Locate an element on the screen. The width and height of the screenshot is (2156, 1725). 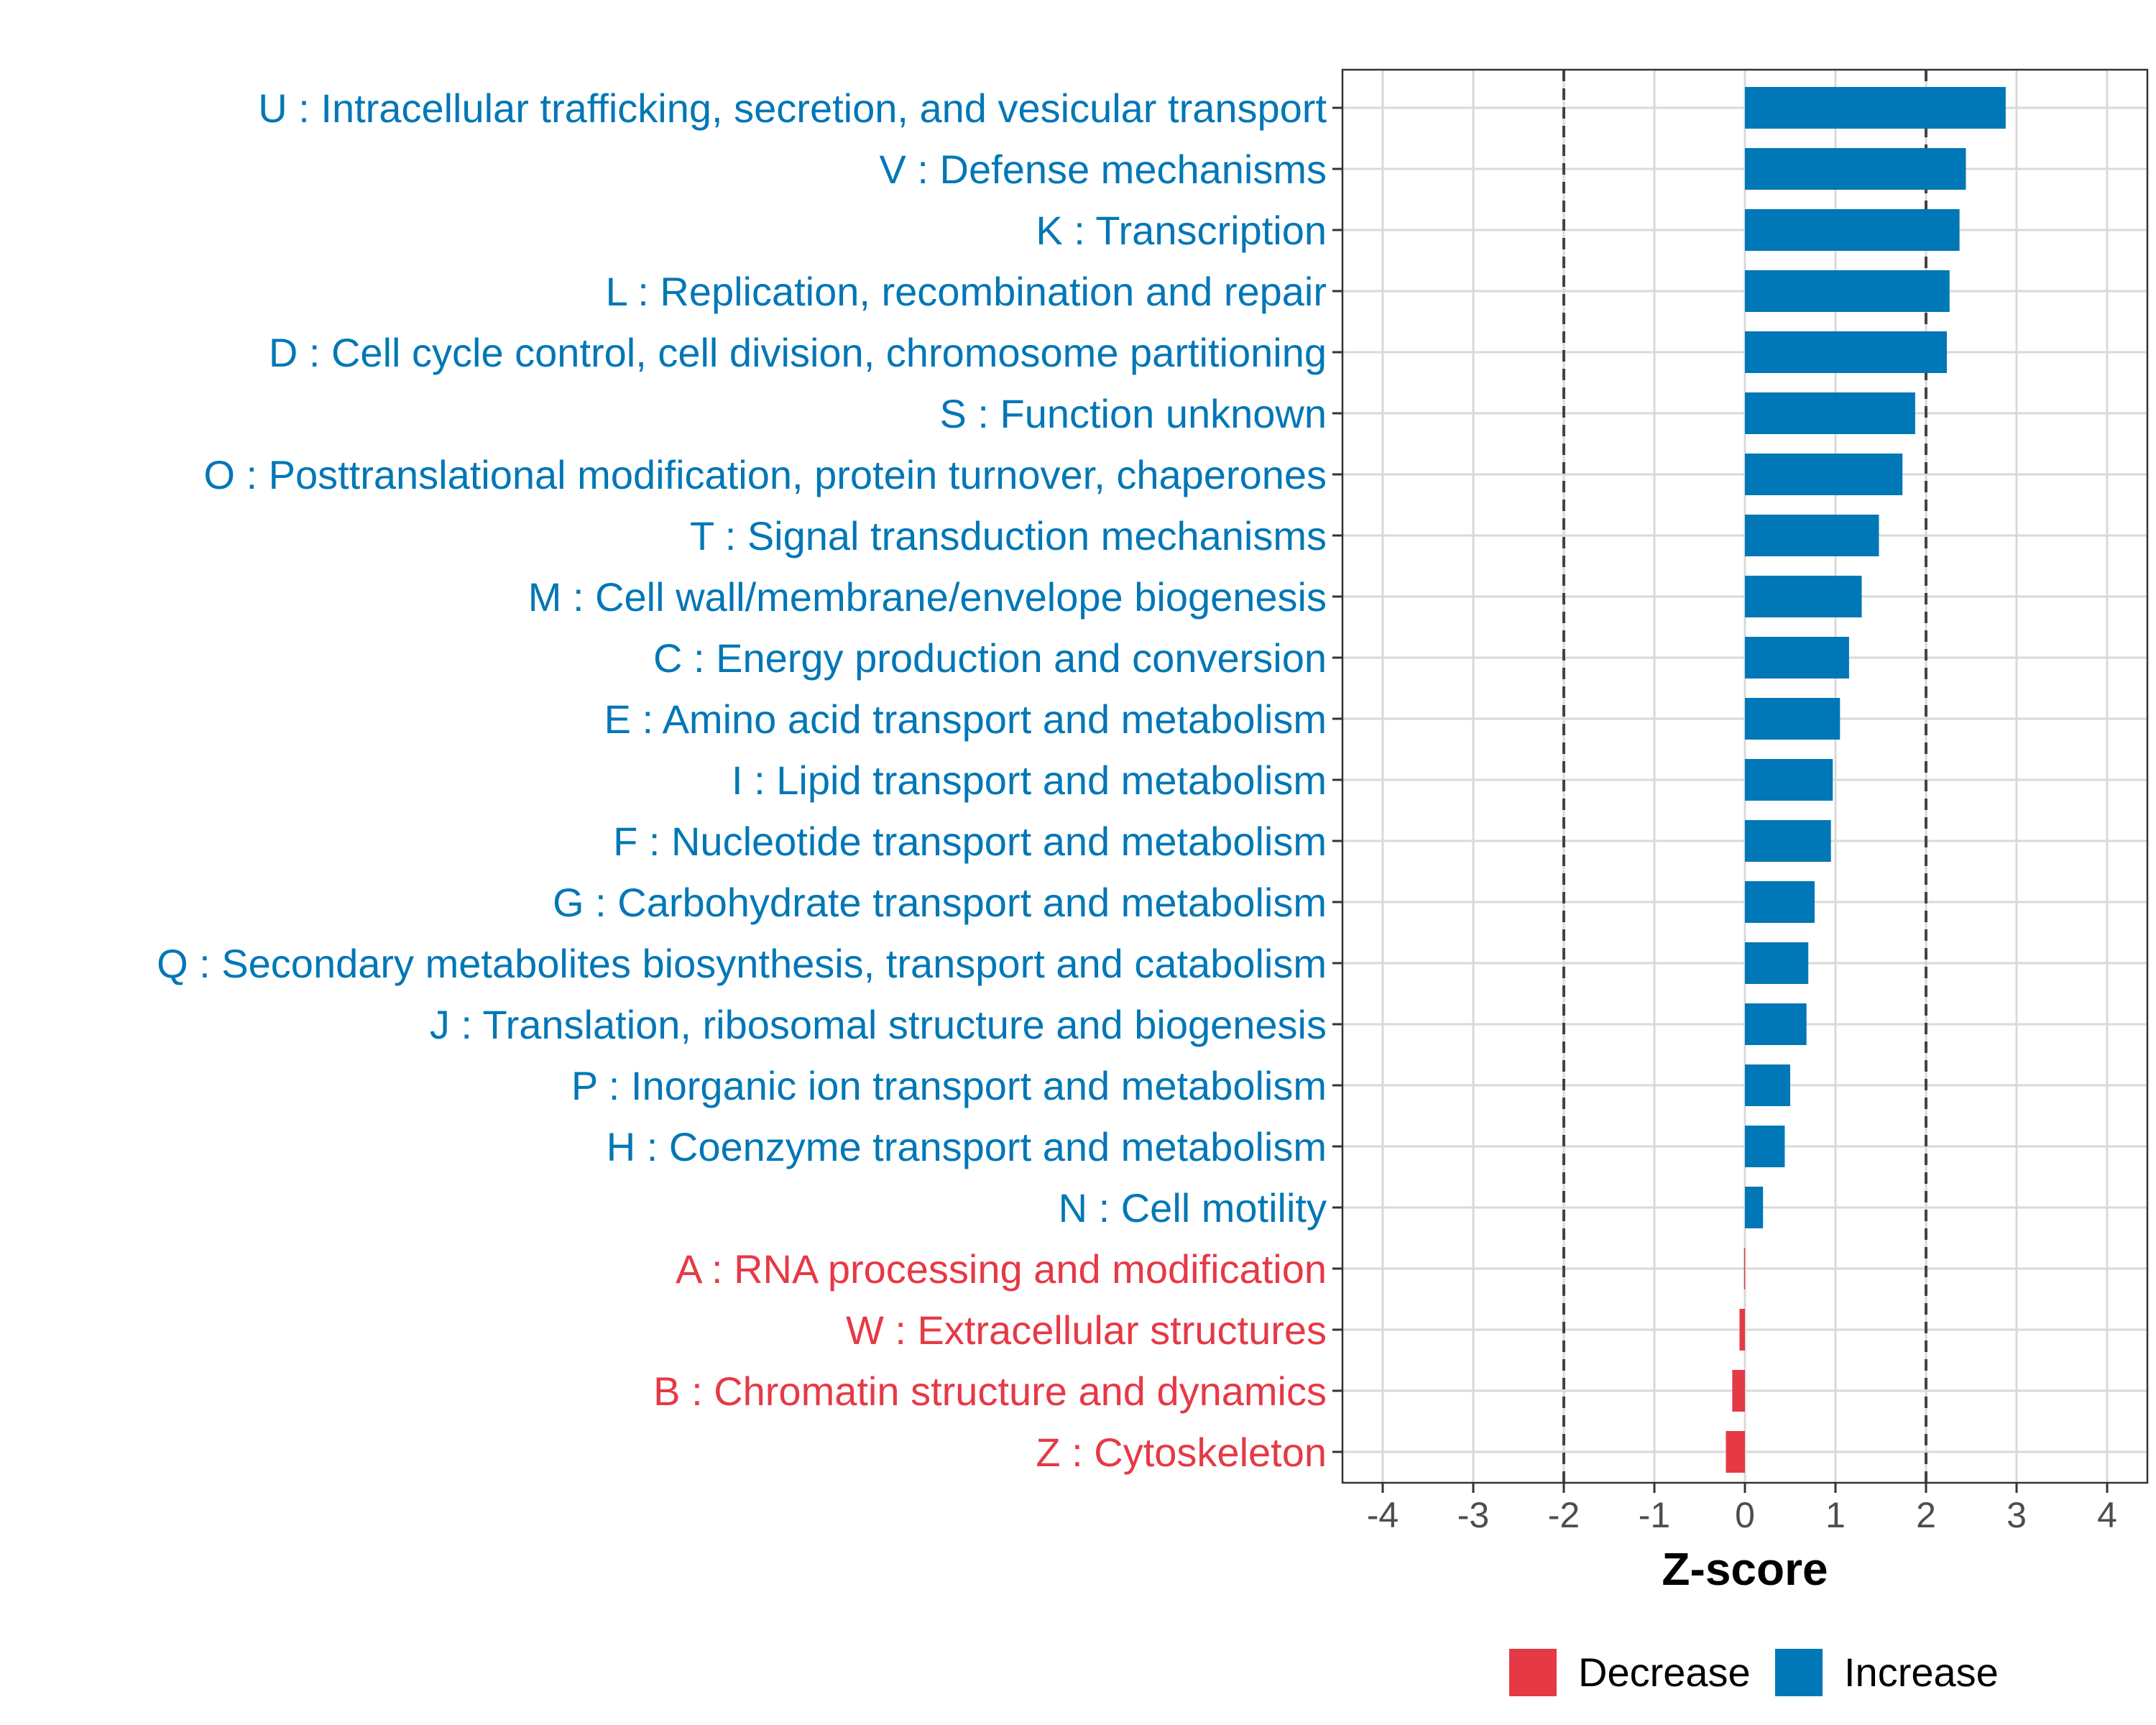
bars is located at coordinates (1866, 780).